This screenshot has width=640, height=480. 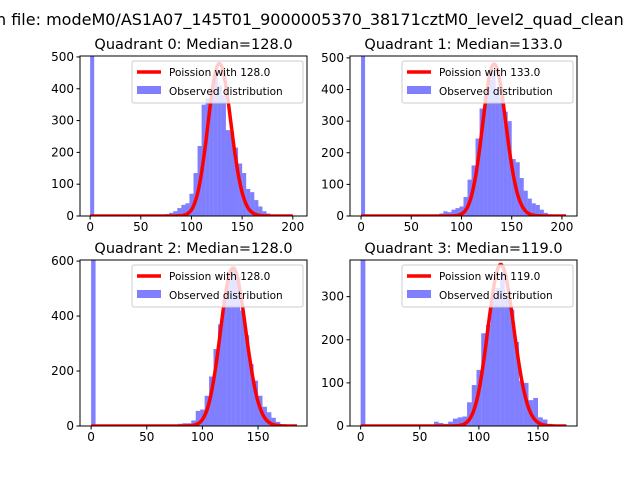 I want to click on y-tick-label: 600, so click(x=62, y=261).